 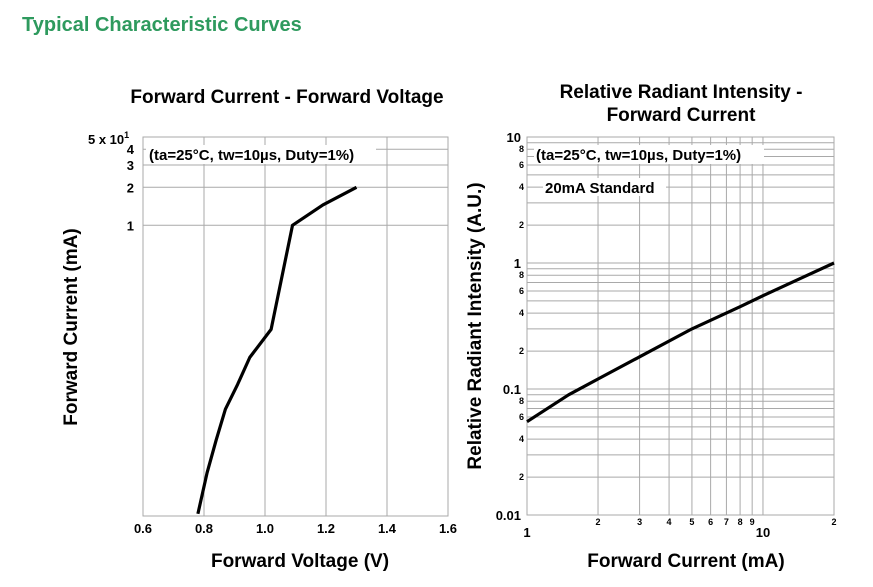 What do you see at coordinates (510, 326) in the screenshot?
I see `chart2-y-ticks: 2 4 6 8 2 4 6 8 2 4 6 8 0.01 0.1 1 10` at bounding box center [510, 326].